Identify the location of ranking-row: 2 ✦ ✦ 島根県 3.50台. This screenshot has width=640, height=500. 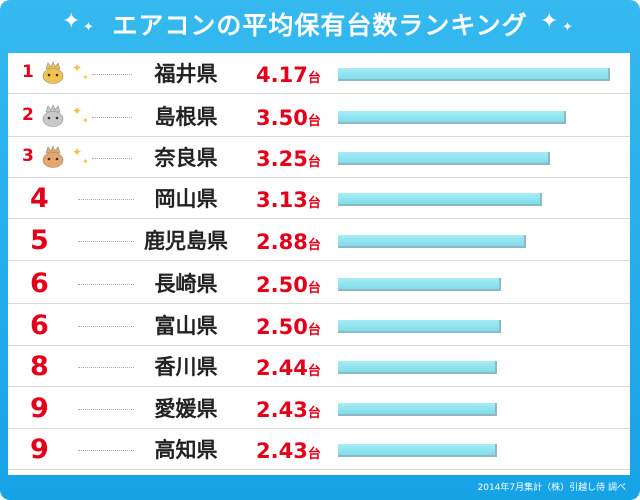
(319, 117).